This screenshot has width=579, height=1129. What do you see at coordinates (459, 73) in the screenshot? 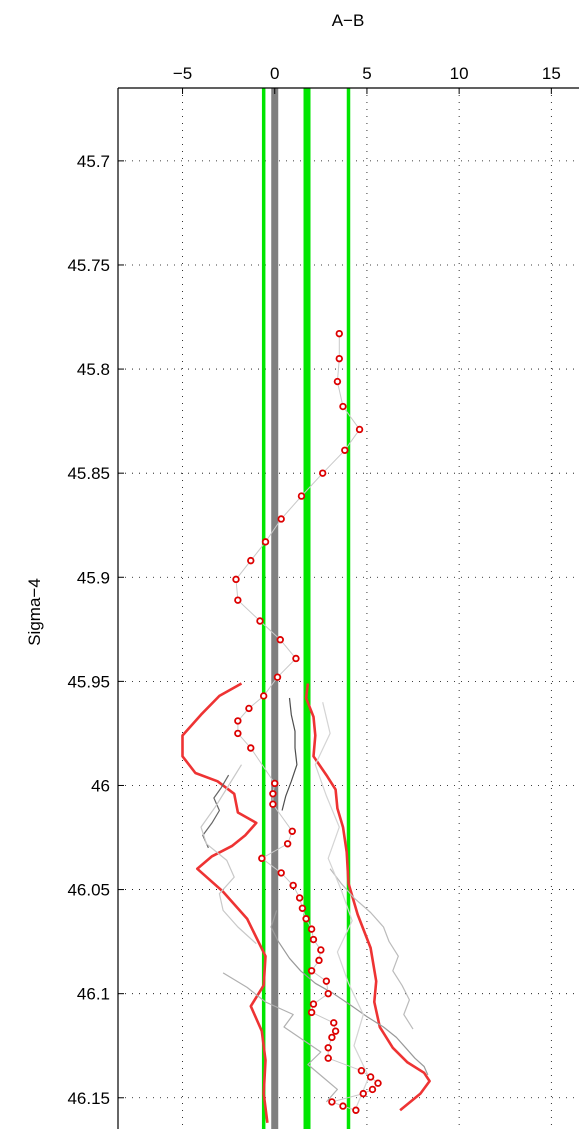
I see `x-tick-label: 10` at bounding box center [459, 73].